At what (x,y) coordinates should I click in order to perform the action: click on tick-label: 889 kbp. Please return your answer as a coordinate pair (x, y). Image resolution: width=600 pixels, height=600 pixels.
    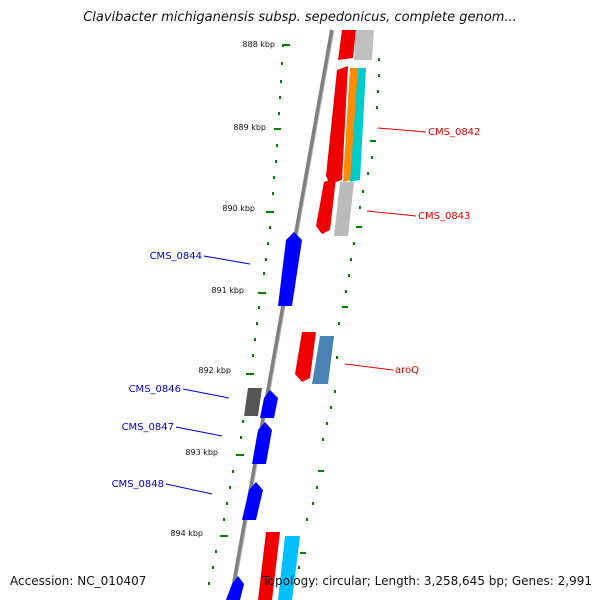
    Looking at the image, I should click on (249, 127).